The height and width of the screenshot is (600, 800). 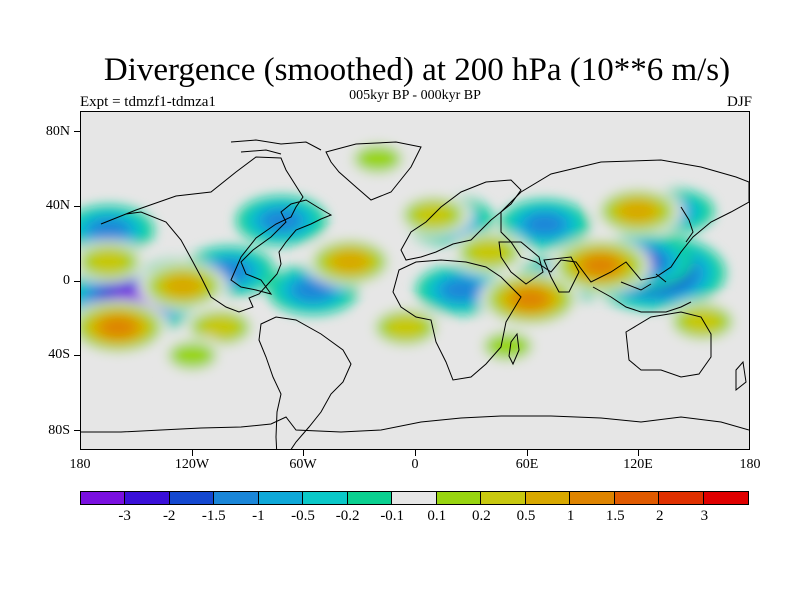 I want to click on colorbar-label-4: -0.5, so click(x=303, y=516).